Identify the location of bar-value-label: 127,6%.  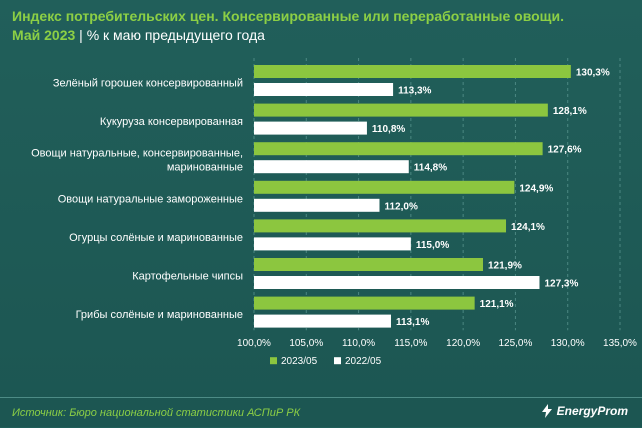
(565, 150).